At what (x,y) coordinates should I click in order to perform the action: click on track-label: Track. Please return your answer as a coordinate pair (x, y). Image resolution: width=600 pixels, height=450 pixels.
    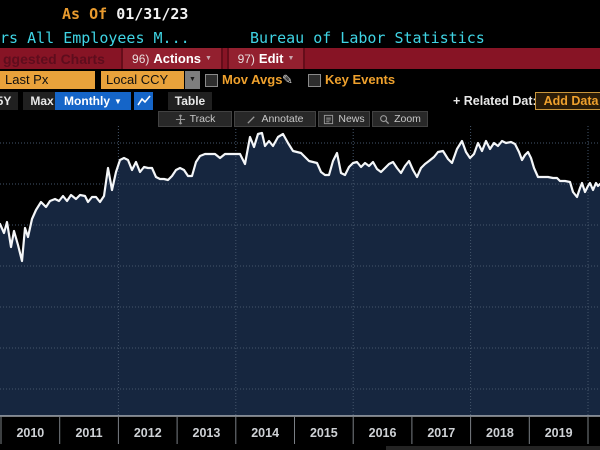
    Looking at the image, I should click on (202, 119).